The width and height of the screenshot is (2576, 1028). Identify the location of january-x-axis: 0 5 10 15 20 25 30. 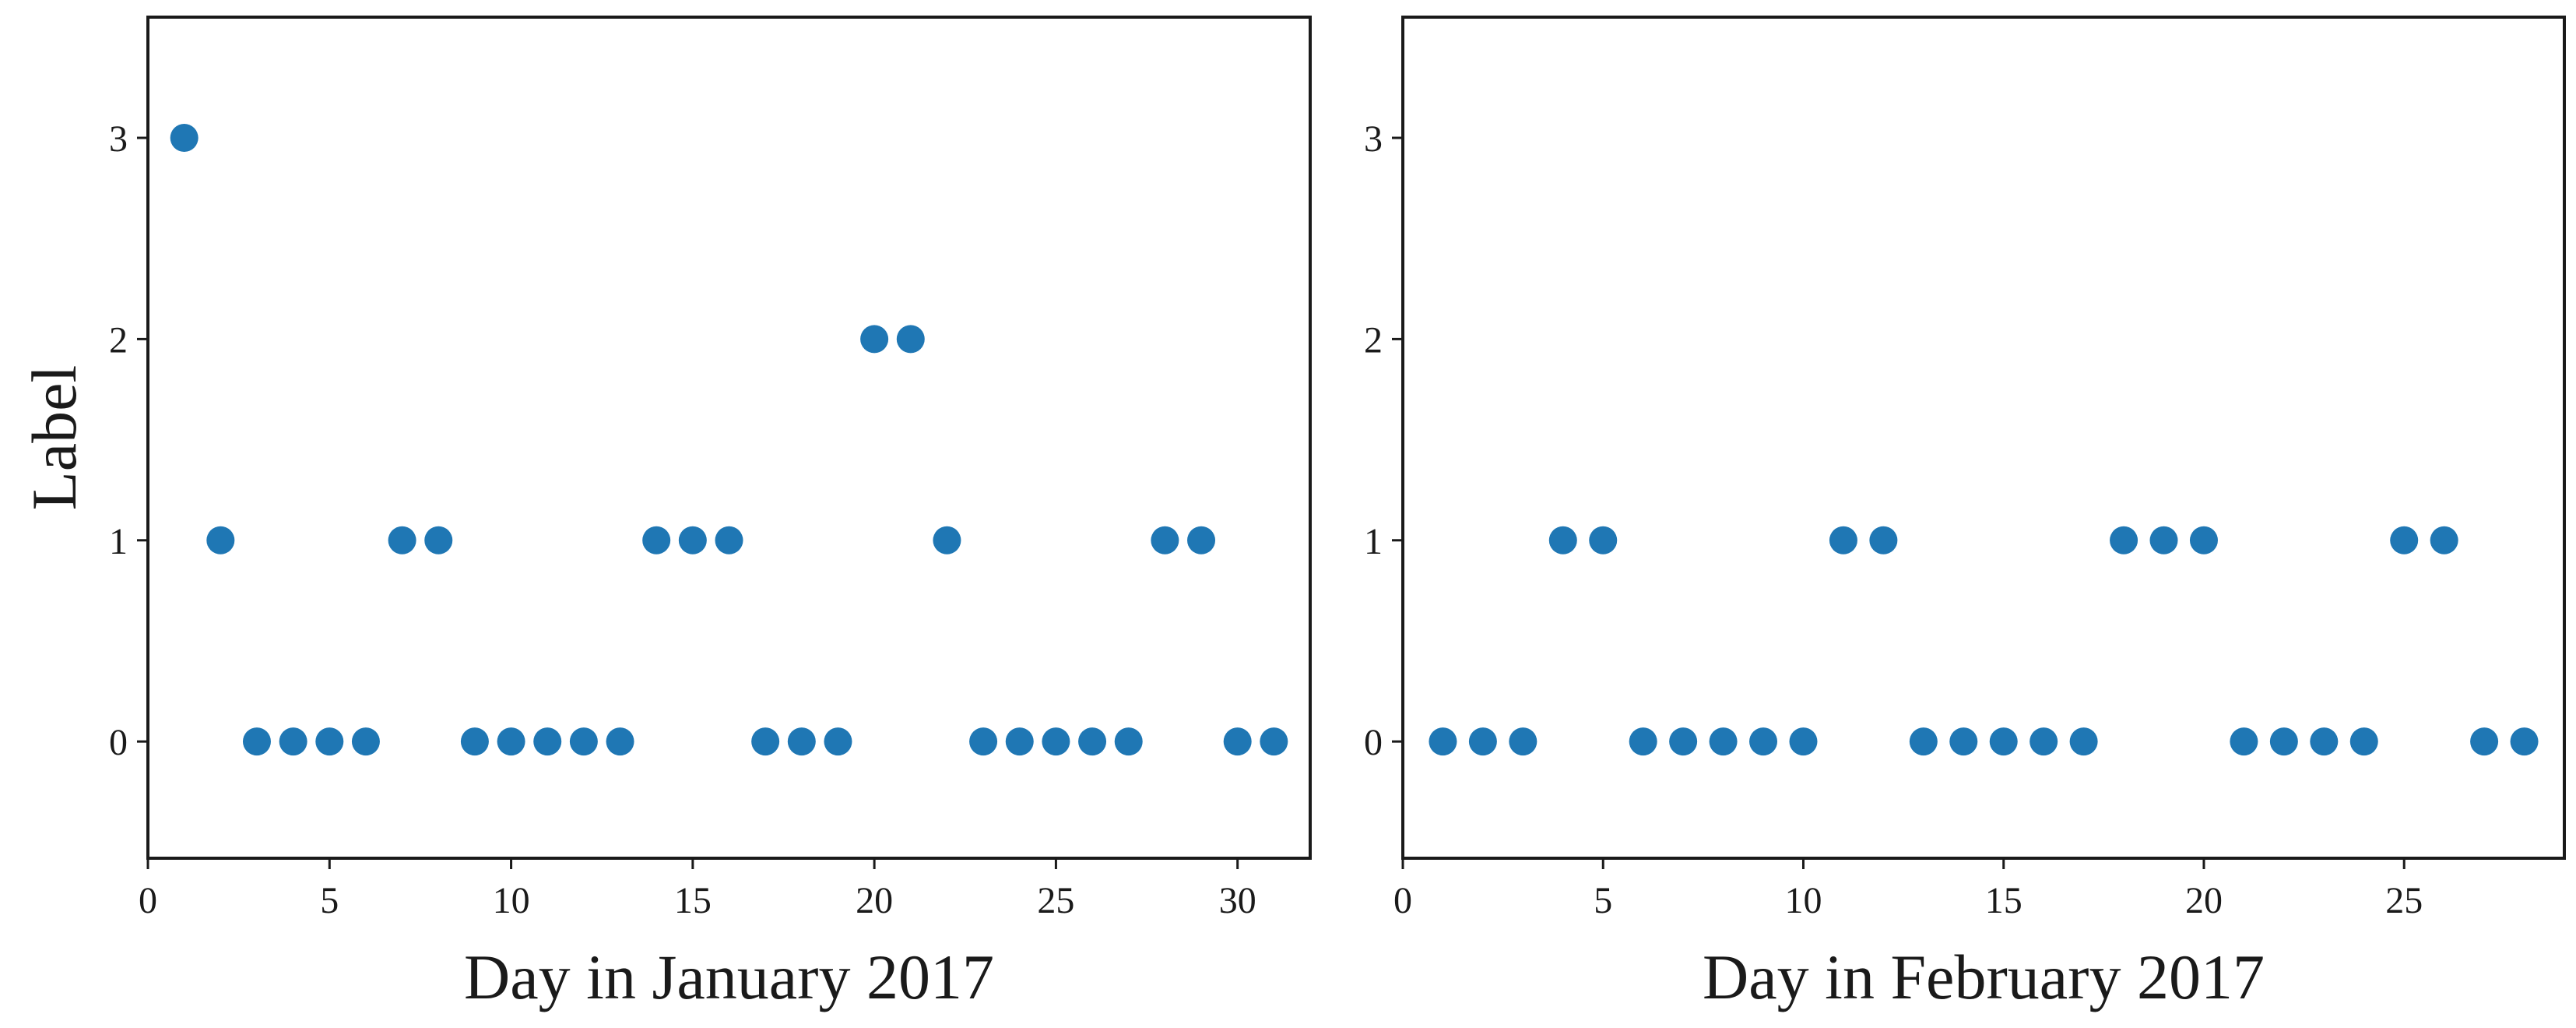
(698, 890).